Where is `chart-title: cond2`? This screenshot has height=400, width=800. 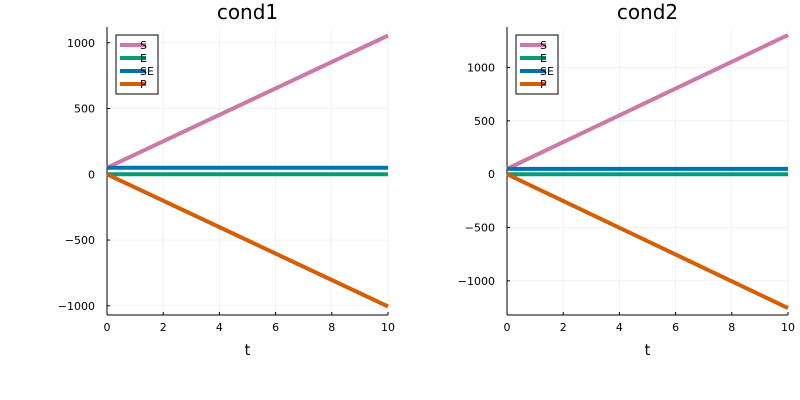 chart-title: cond2 is located at coordinates (647, 12).